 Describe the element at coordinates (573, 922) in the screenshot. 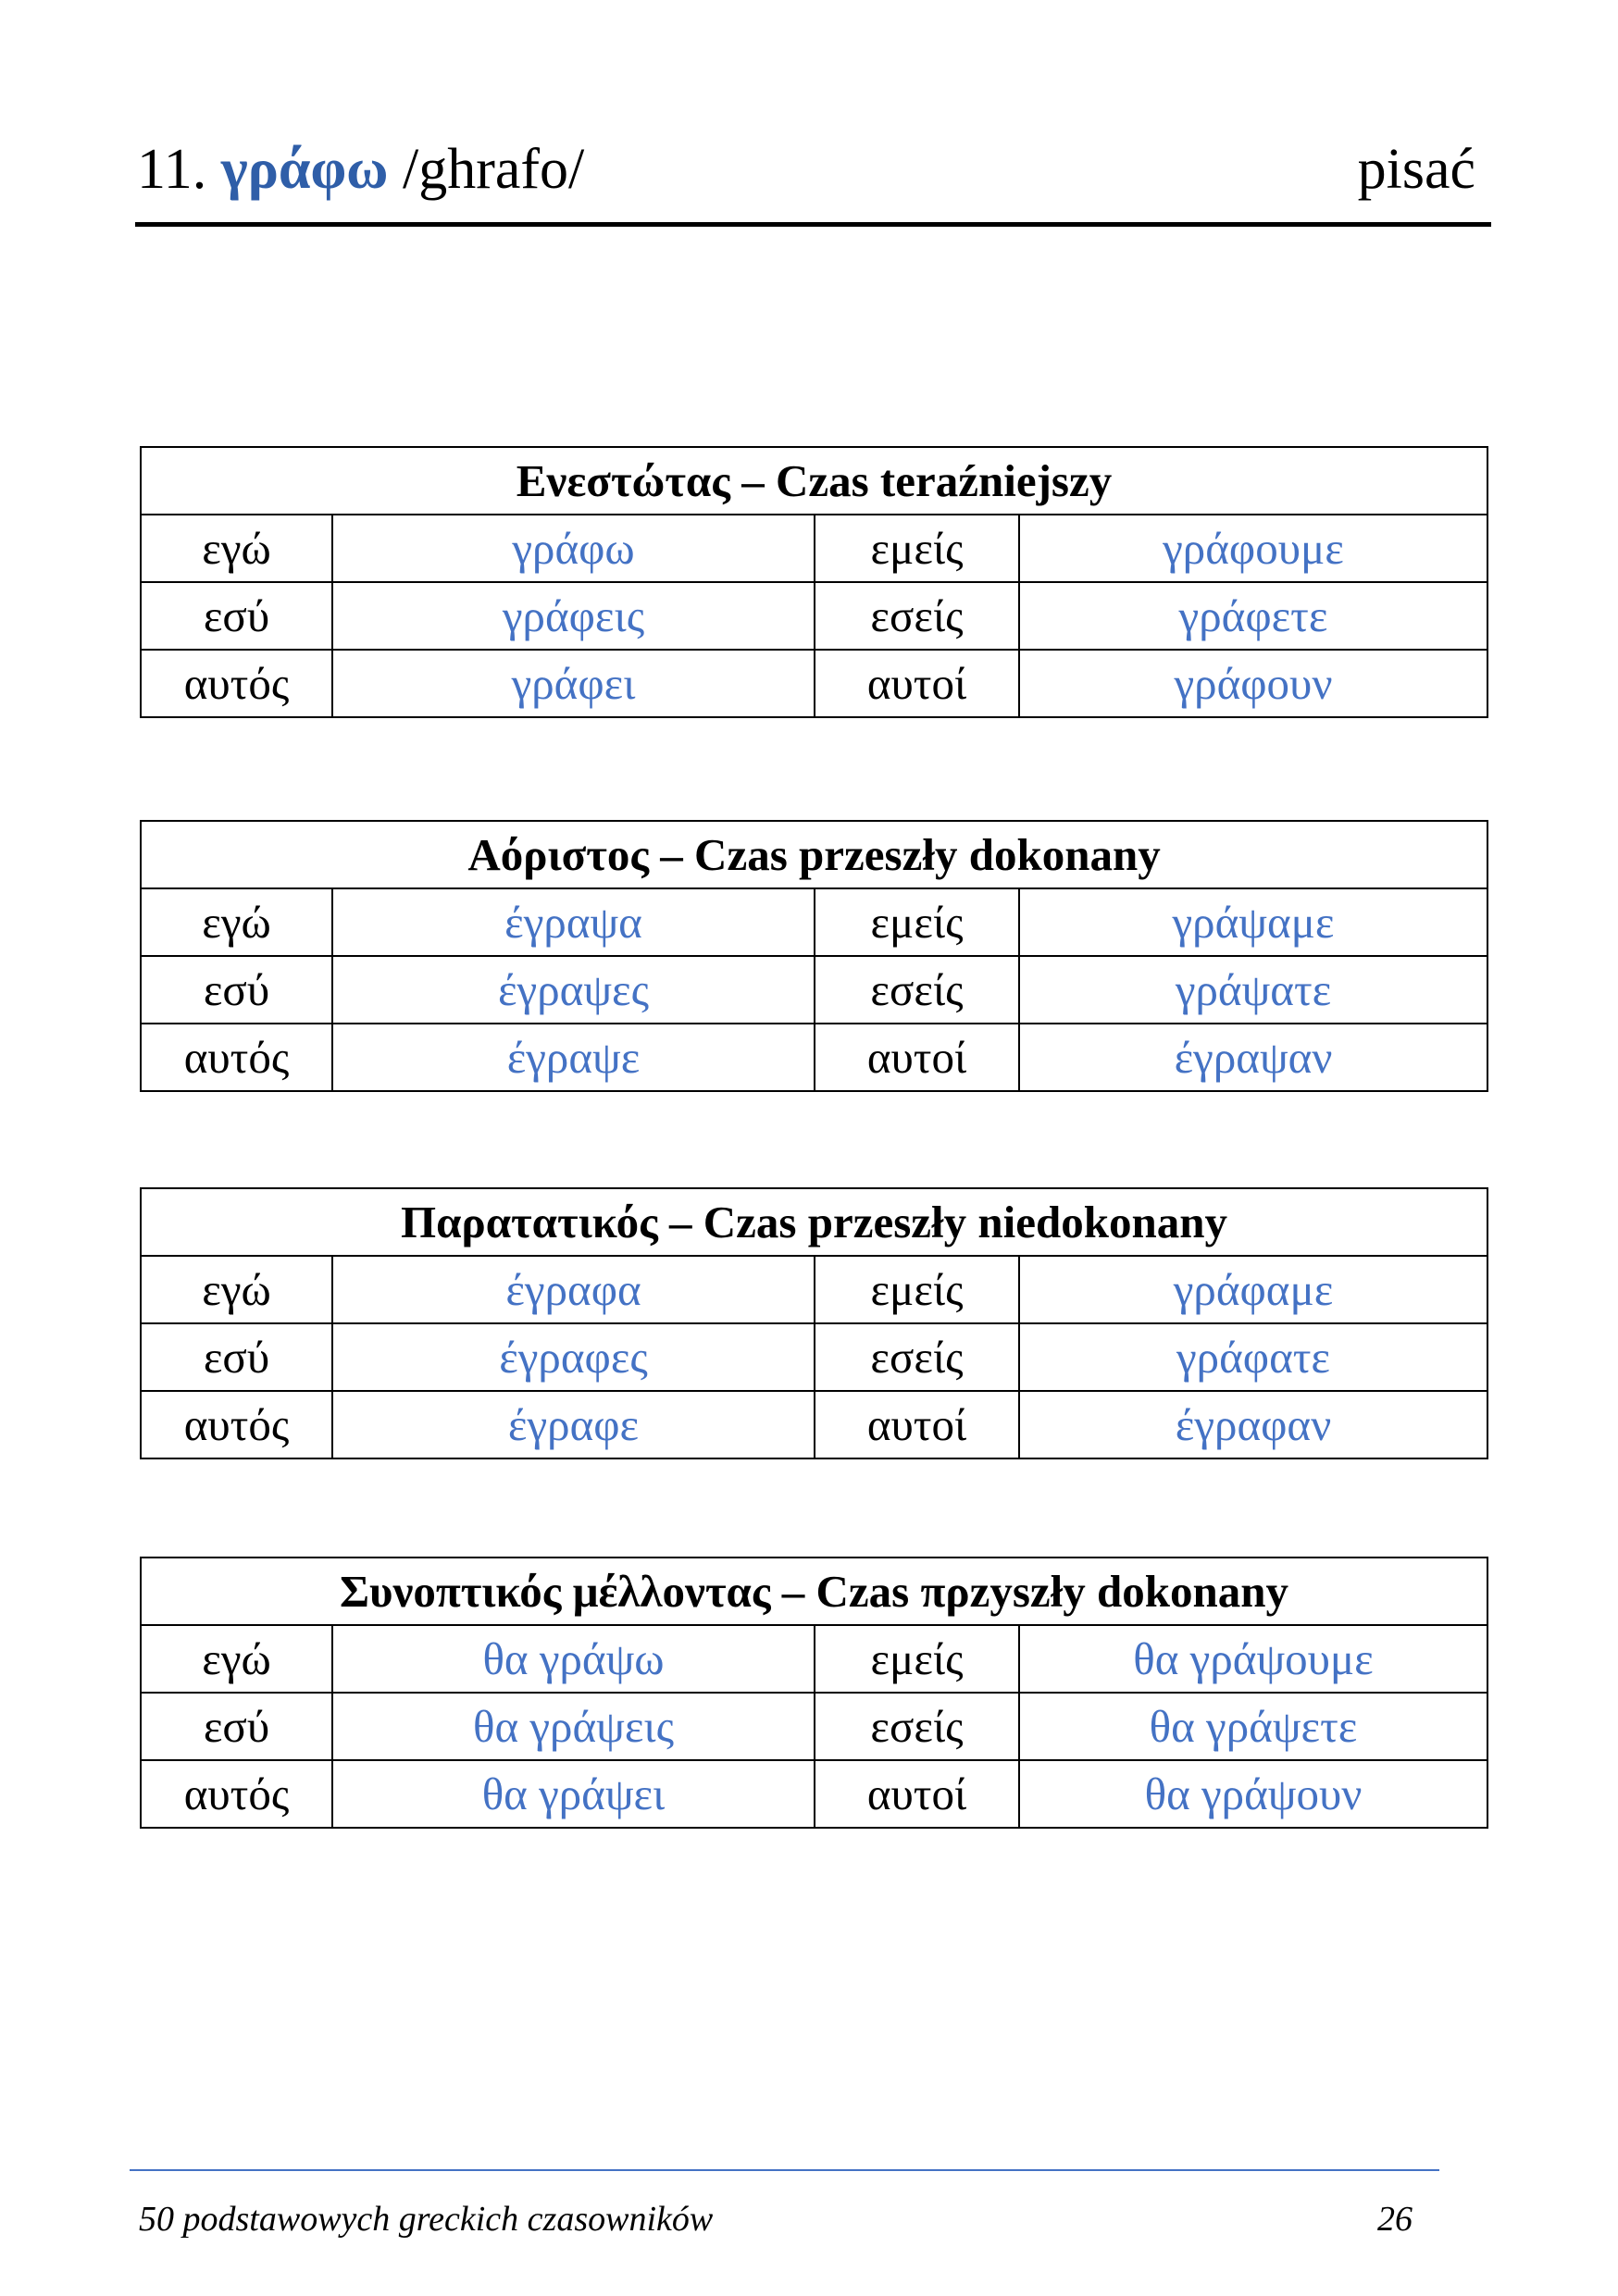

I see `verb-form: έγραψα` at that location.